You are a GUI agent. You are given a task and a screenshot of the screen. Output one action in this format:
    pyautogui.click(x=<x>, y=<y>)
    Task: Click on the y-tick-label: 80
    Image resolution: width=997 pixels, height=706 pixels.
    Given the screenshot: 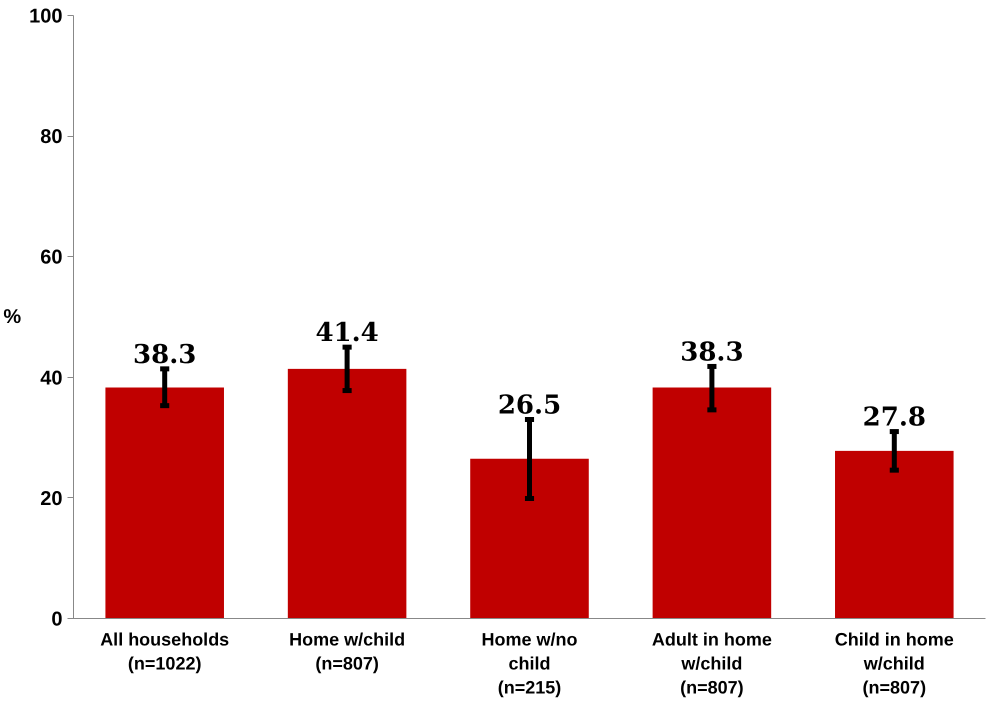 What is the action you would take?
    pyautogui.click(x=51, y=137)
    